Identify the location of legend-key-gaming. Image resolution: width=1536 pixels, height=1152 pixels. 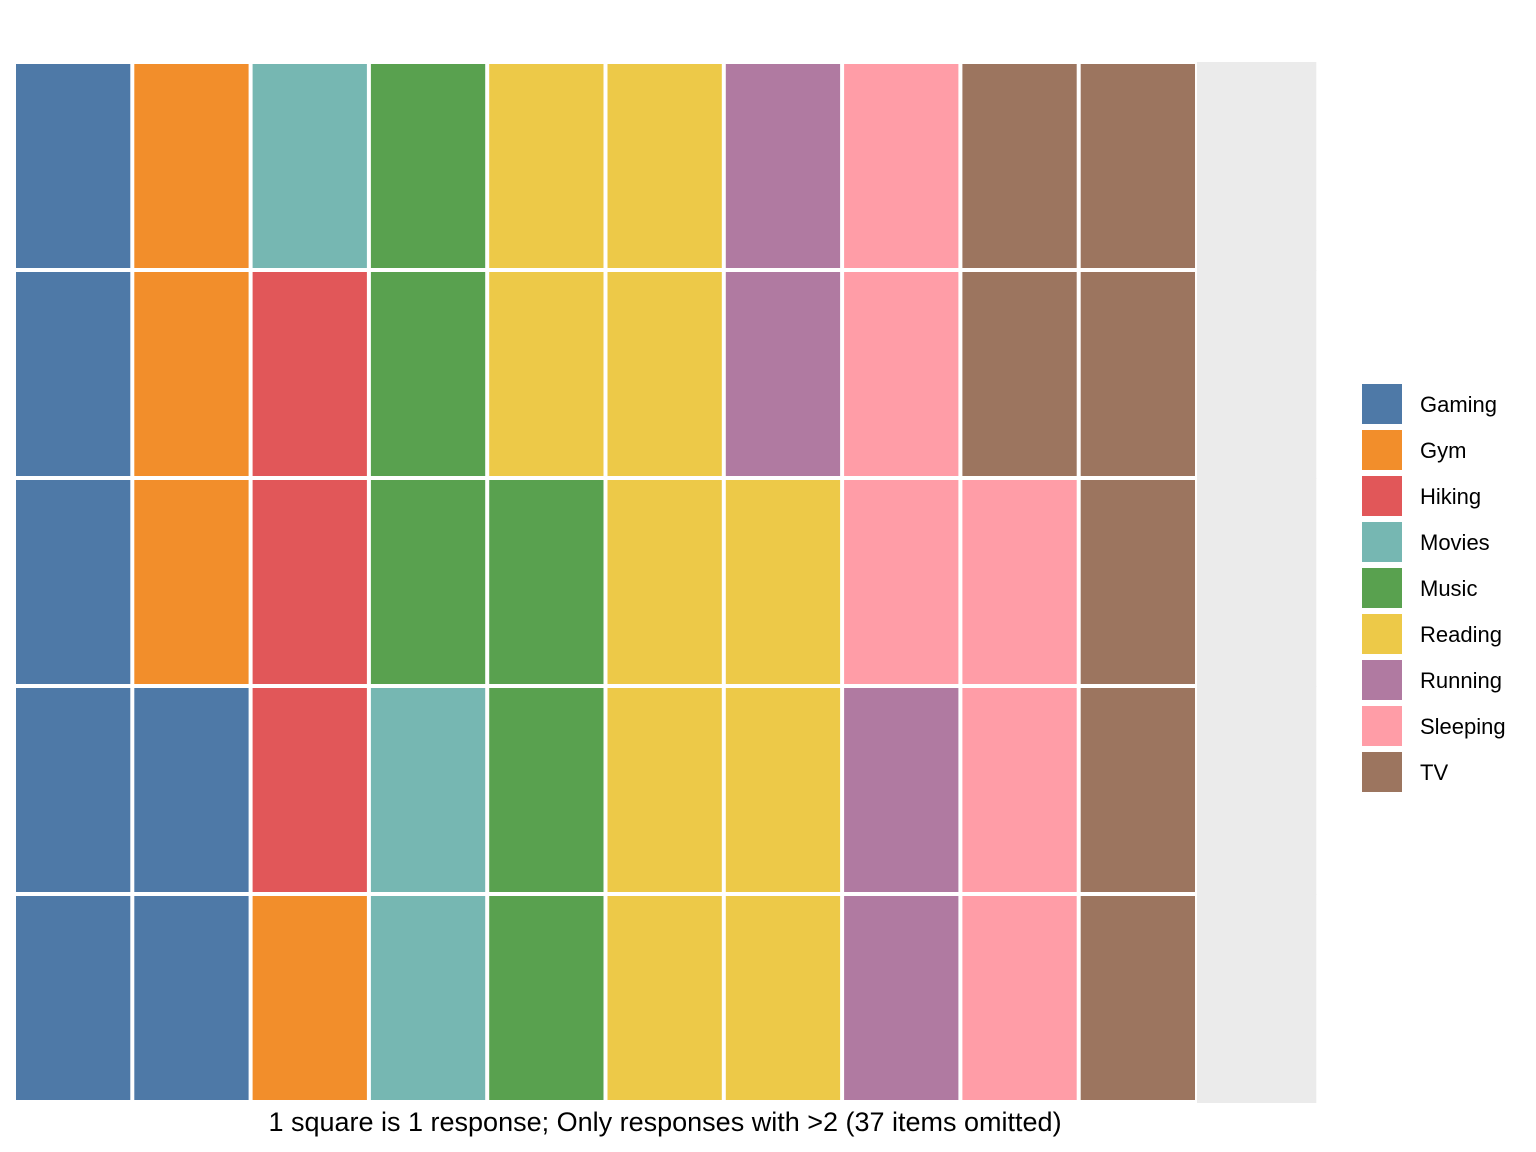
(1382, 404).